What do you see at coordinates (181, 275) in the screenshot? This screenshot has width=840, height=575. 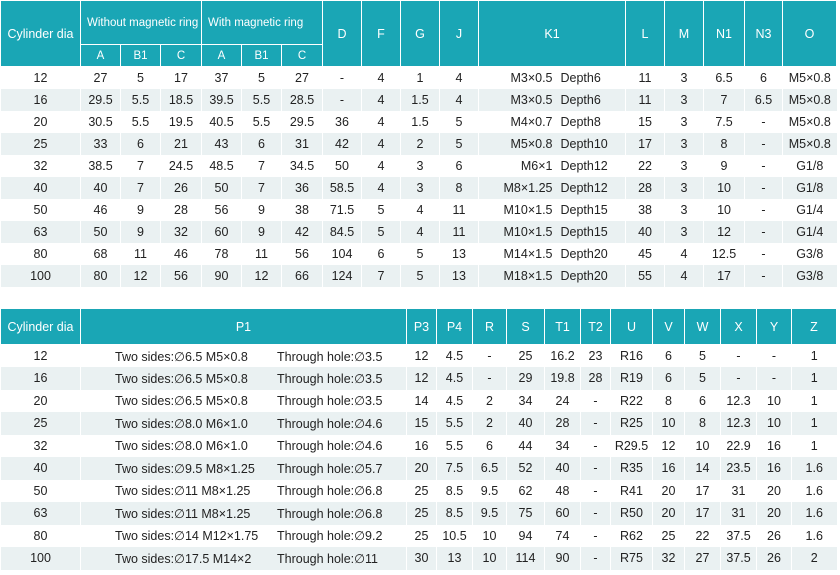 I see `cell-c-without: 56` at bounding box center [181, 275].